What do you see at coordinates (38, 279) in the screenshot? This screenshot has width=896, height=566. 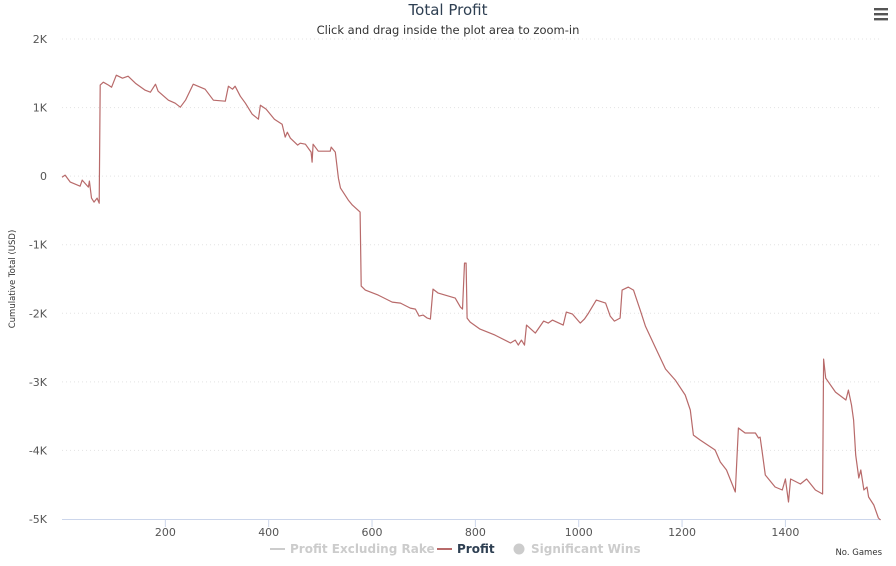 I see `y-axis: 2K 1K 0 -1K -2K -3K -4K -5K` at bounding box center [38, 279].